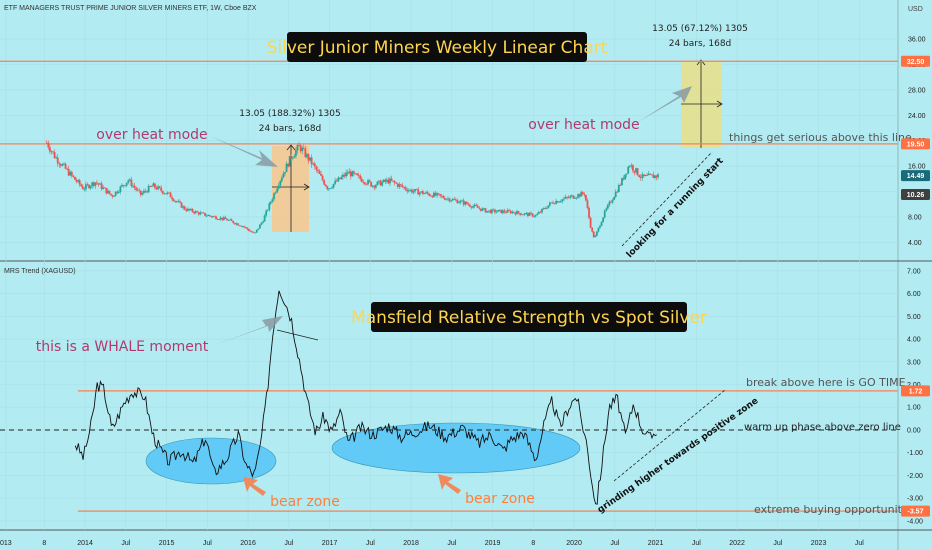 This screenshot has width=932, height=550. Describe the element at coordinates (291, 147) in the screenshot. I see `measure-1-arrowhead-up` at that location.